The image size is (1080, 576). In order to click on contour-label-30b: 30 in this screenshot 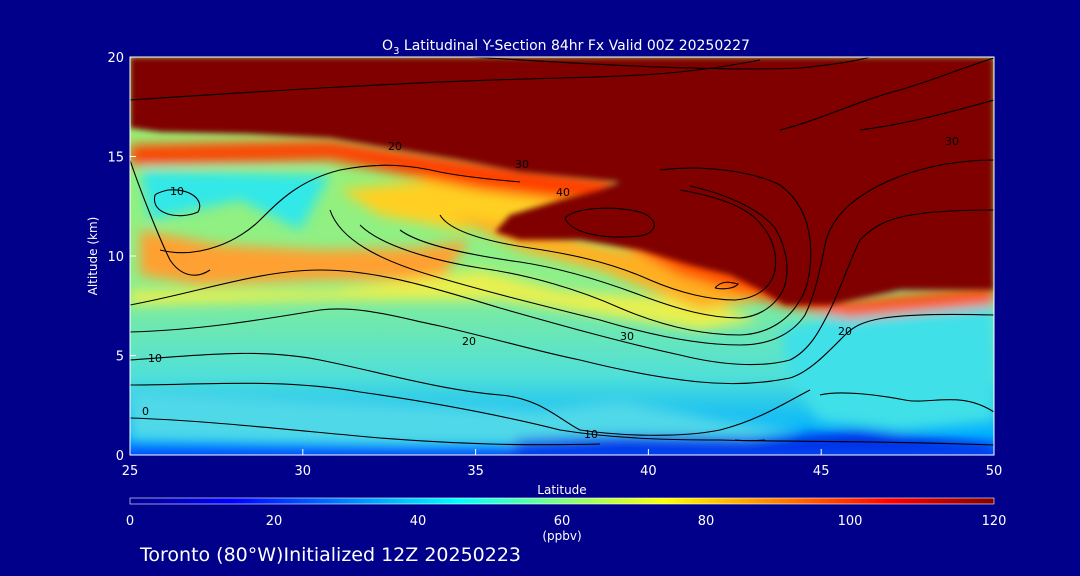, I will do `click(522, 164)`.